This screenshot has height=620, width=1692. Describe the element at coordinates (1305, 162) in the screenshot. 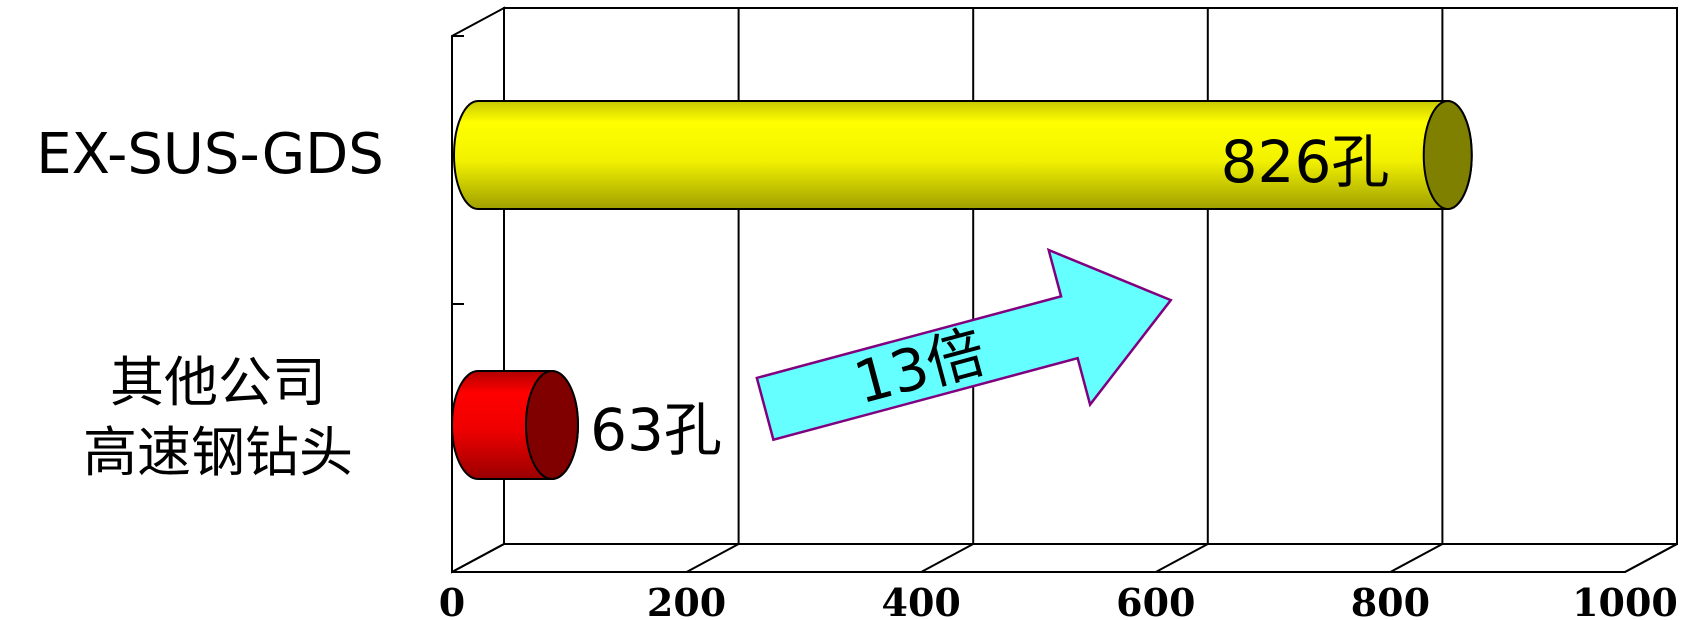

I see `data-label: 826孔` at that location.